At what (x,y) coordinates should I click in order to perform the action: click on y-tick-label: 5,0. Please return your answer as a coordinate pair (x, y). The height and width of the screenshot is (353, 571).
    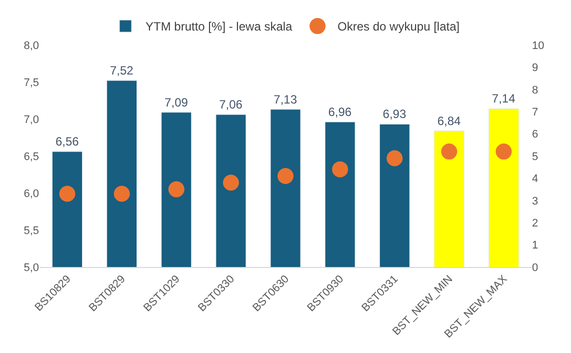
    Looking at the image, I should click on (31, 268).